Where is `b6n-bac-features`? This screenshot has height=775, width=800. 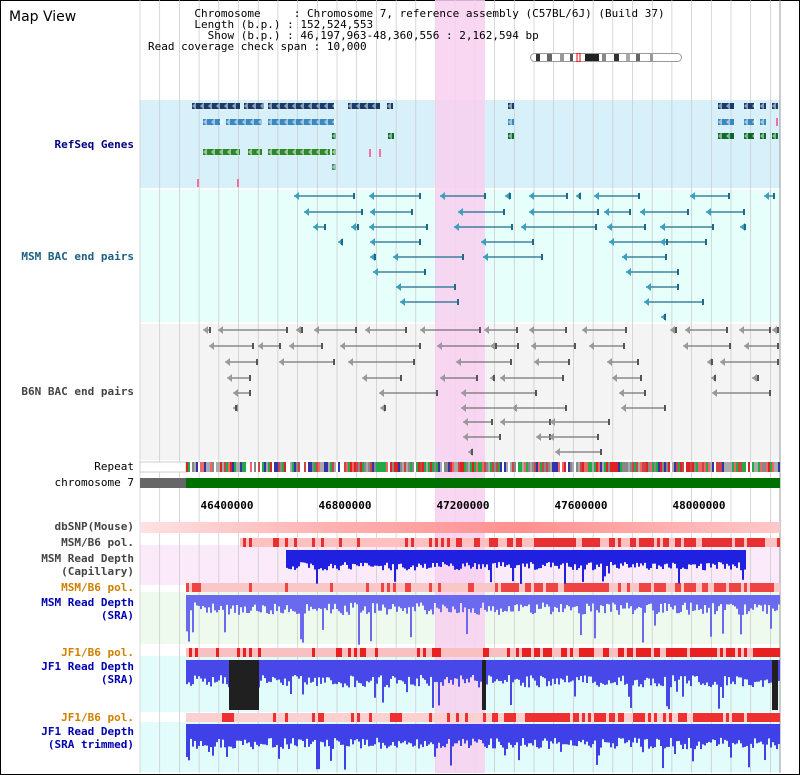 b6n-bac-features is located at coordinates (491, 391).